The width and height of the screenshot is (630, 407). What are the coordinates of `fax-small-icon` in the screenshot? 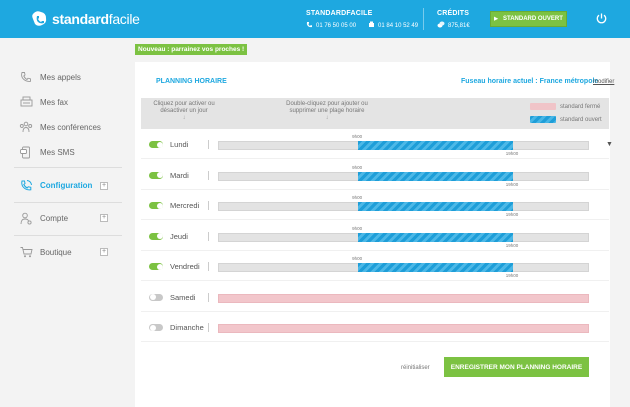 It's located at (371, 25).